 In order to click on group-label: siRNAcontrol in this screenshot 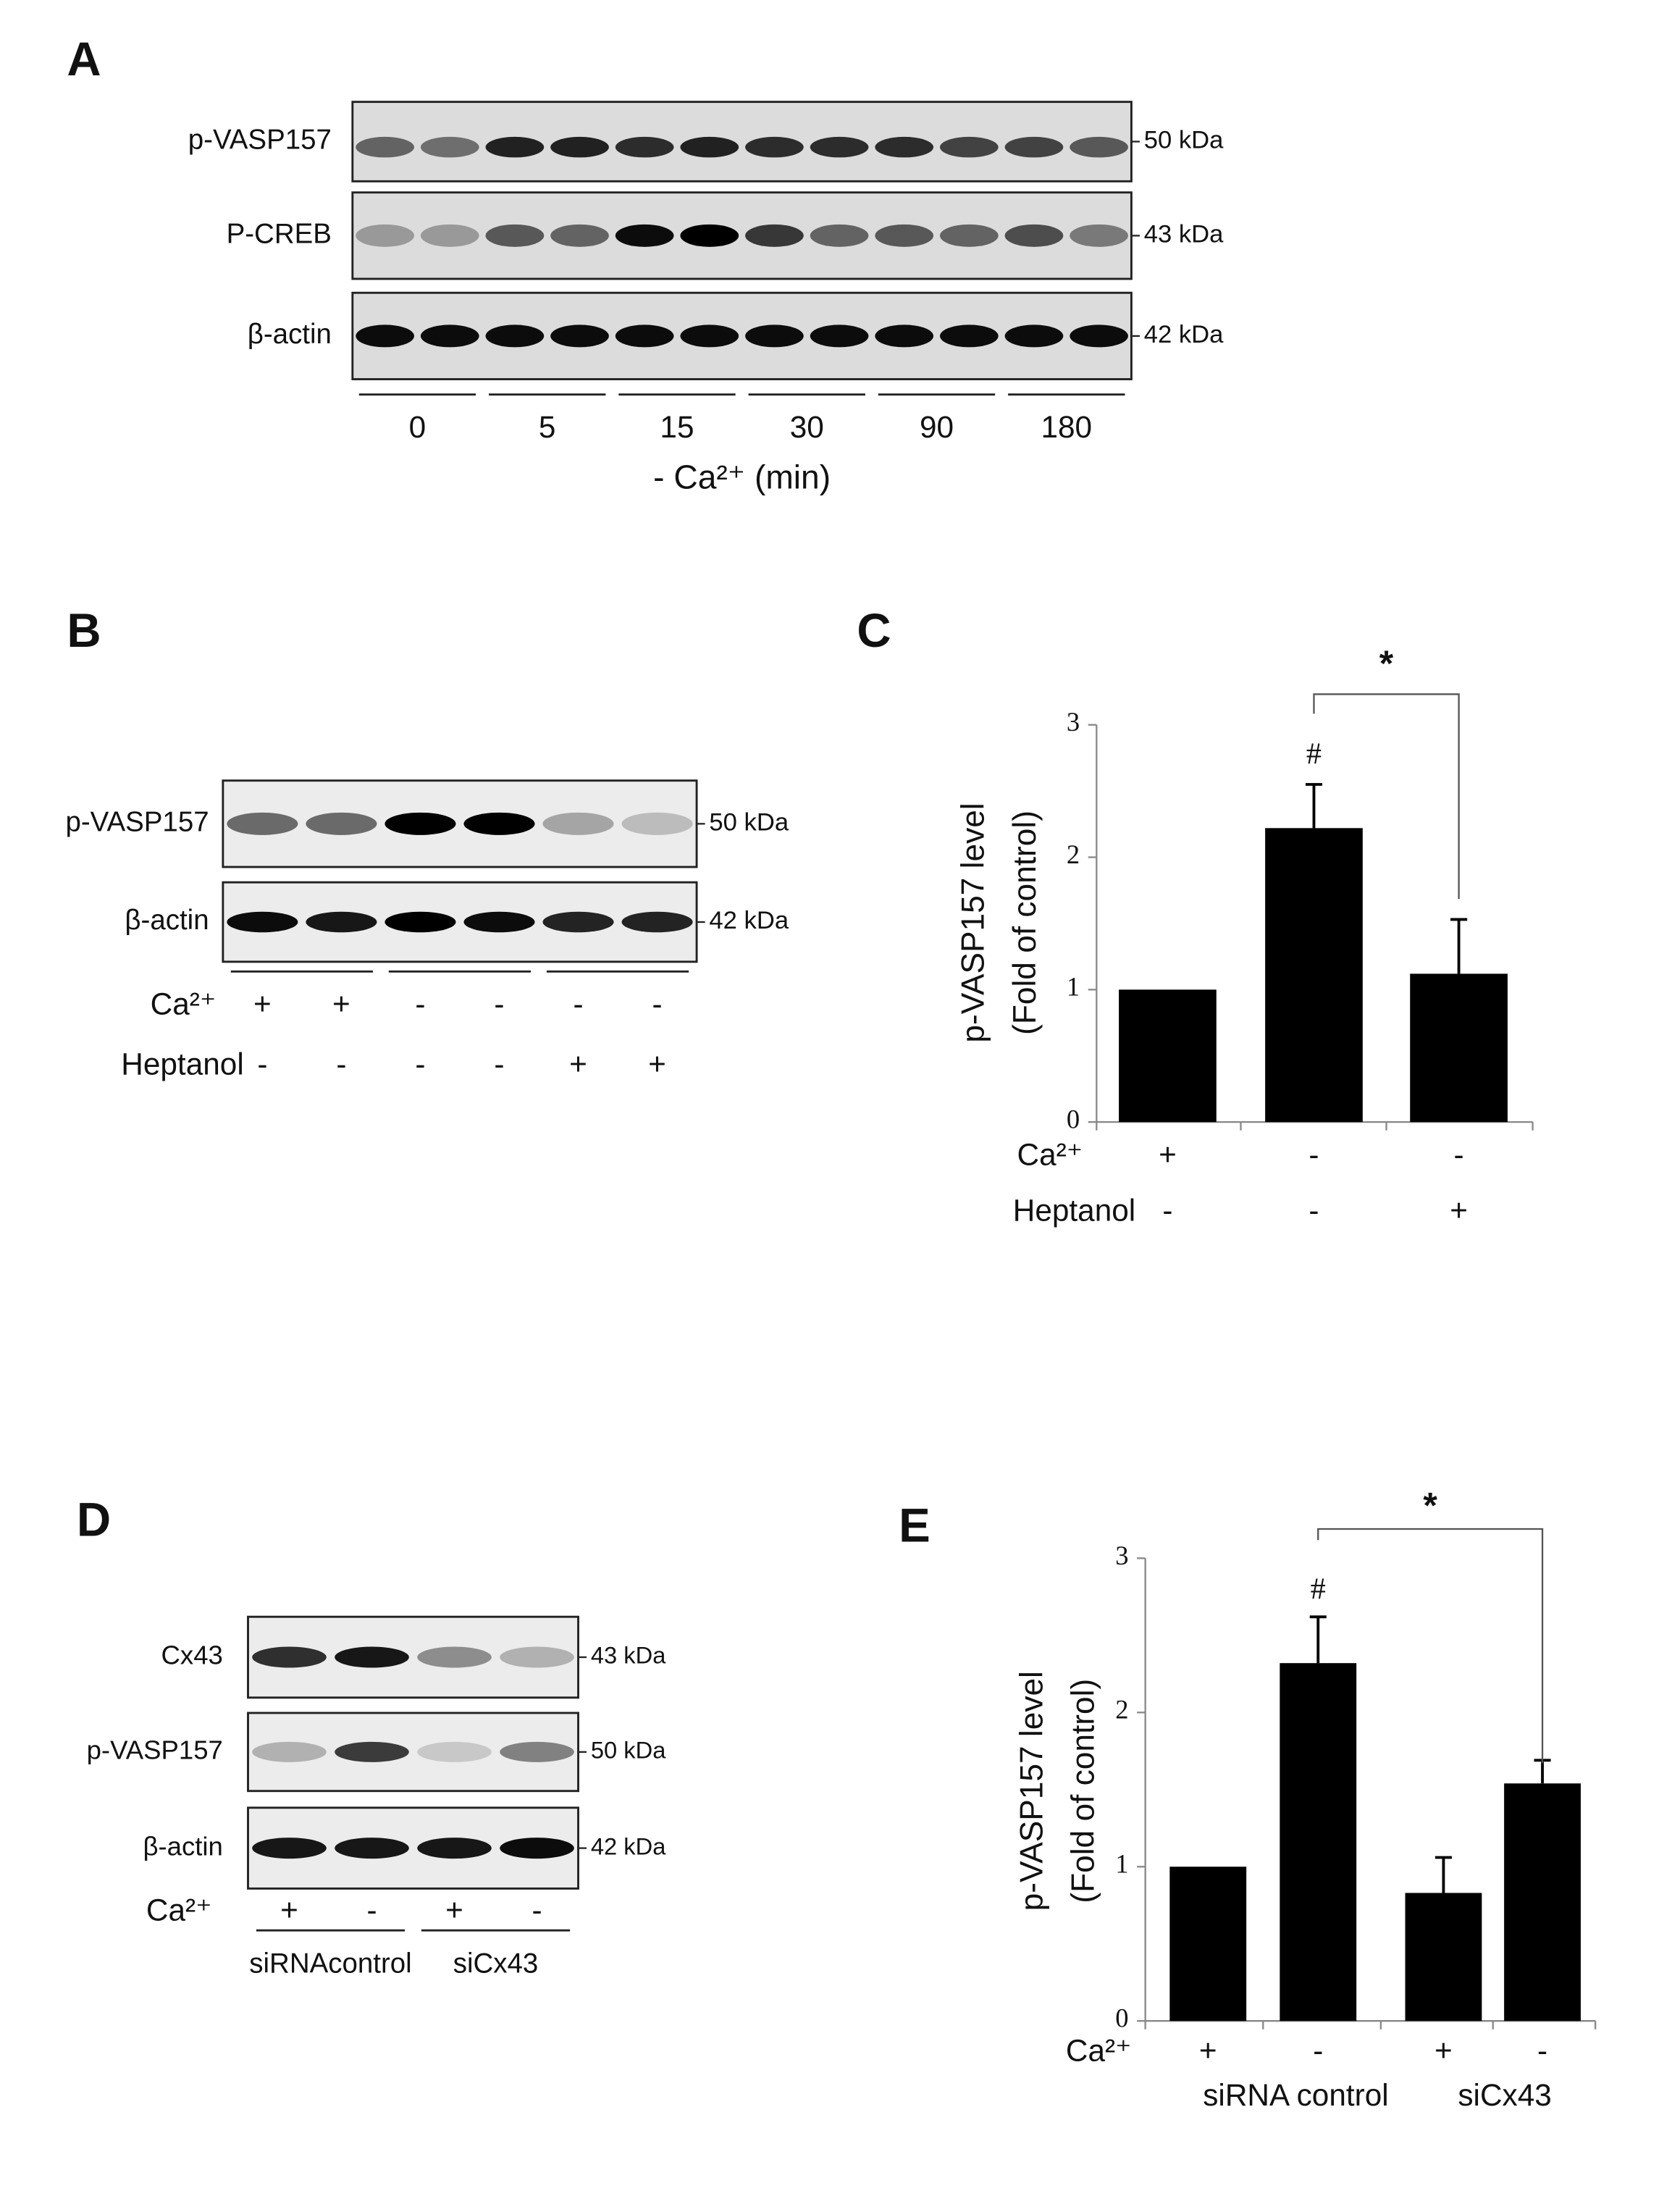, I will do `click(330, 1963)`.